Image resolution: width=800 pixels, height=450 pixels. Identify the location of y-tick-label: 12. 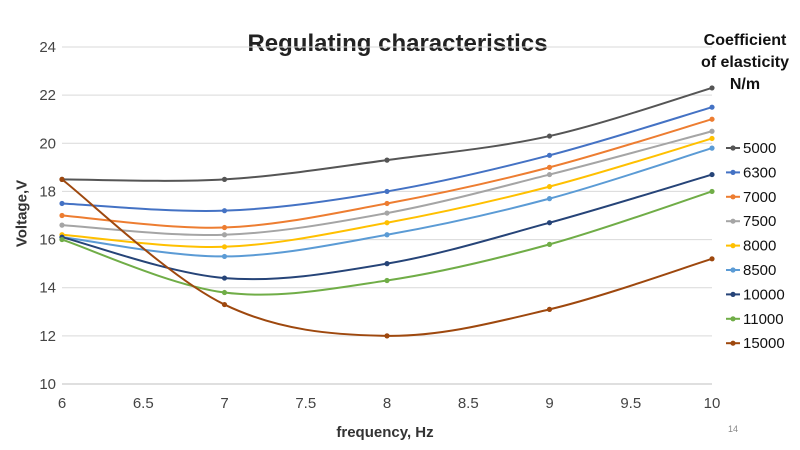
(47, 336).